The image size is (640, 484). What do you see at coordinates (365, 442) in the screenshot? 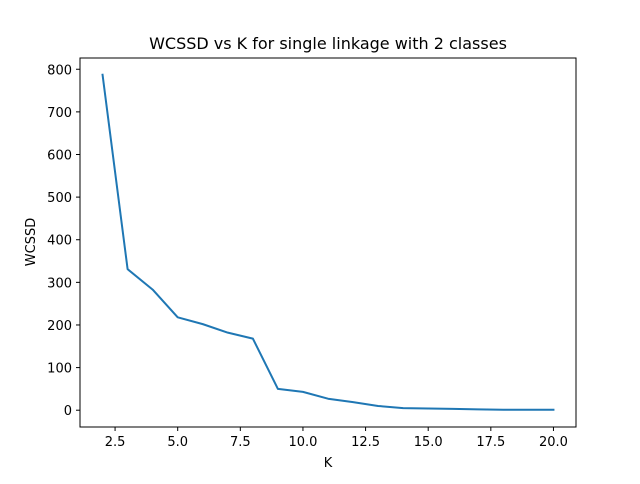
I see `x-tick-label: 12.5` at bounding box center [365, 442].